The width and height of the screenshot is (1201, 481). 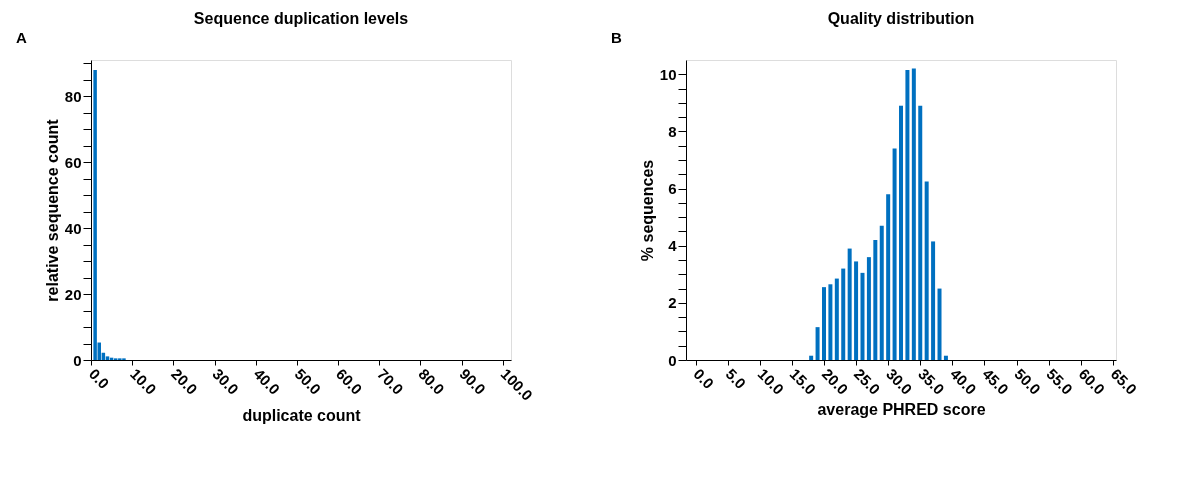 What do you see at coordinates (673, 246) in the screenshot?
I see `y-tick-label: 4` at bounding box center [673, 246].